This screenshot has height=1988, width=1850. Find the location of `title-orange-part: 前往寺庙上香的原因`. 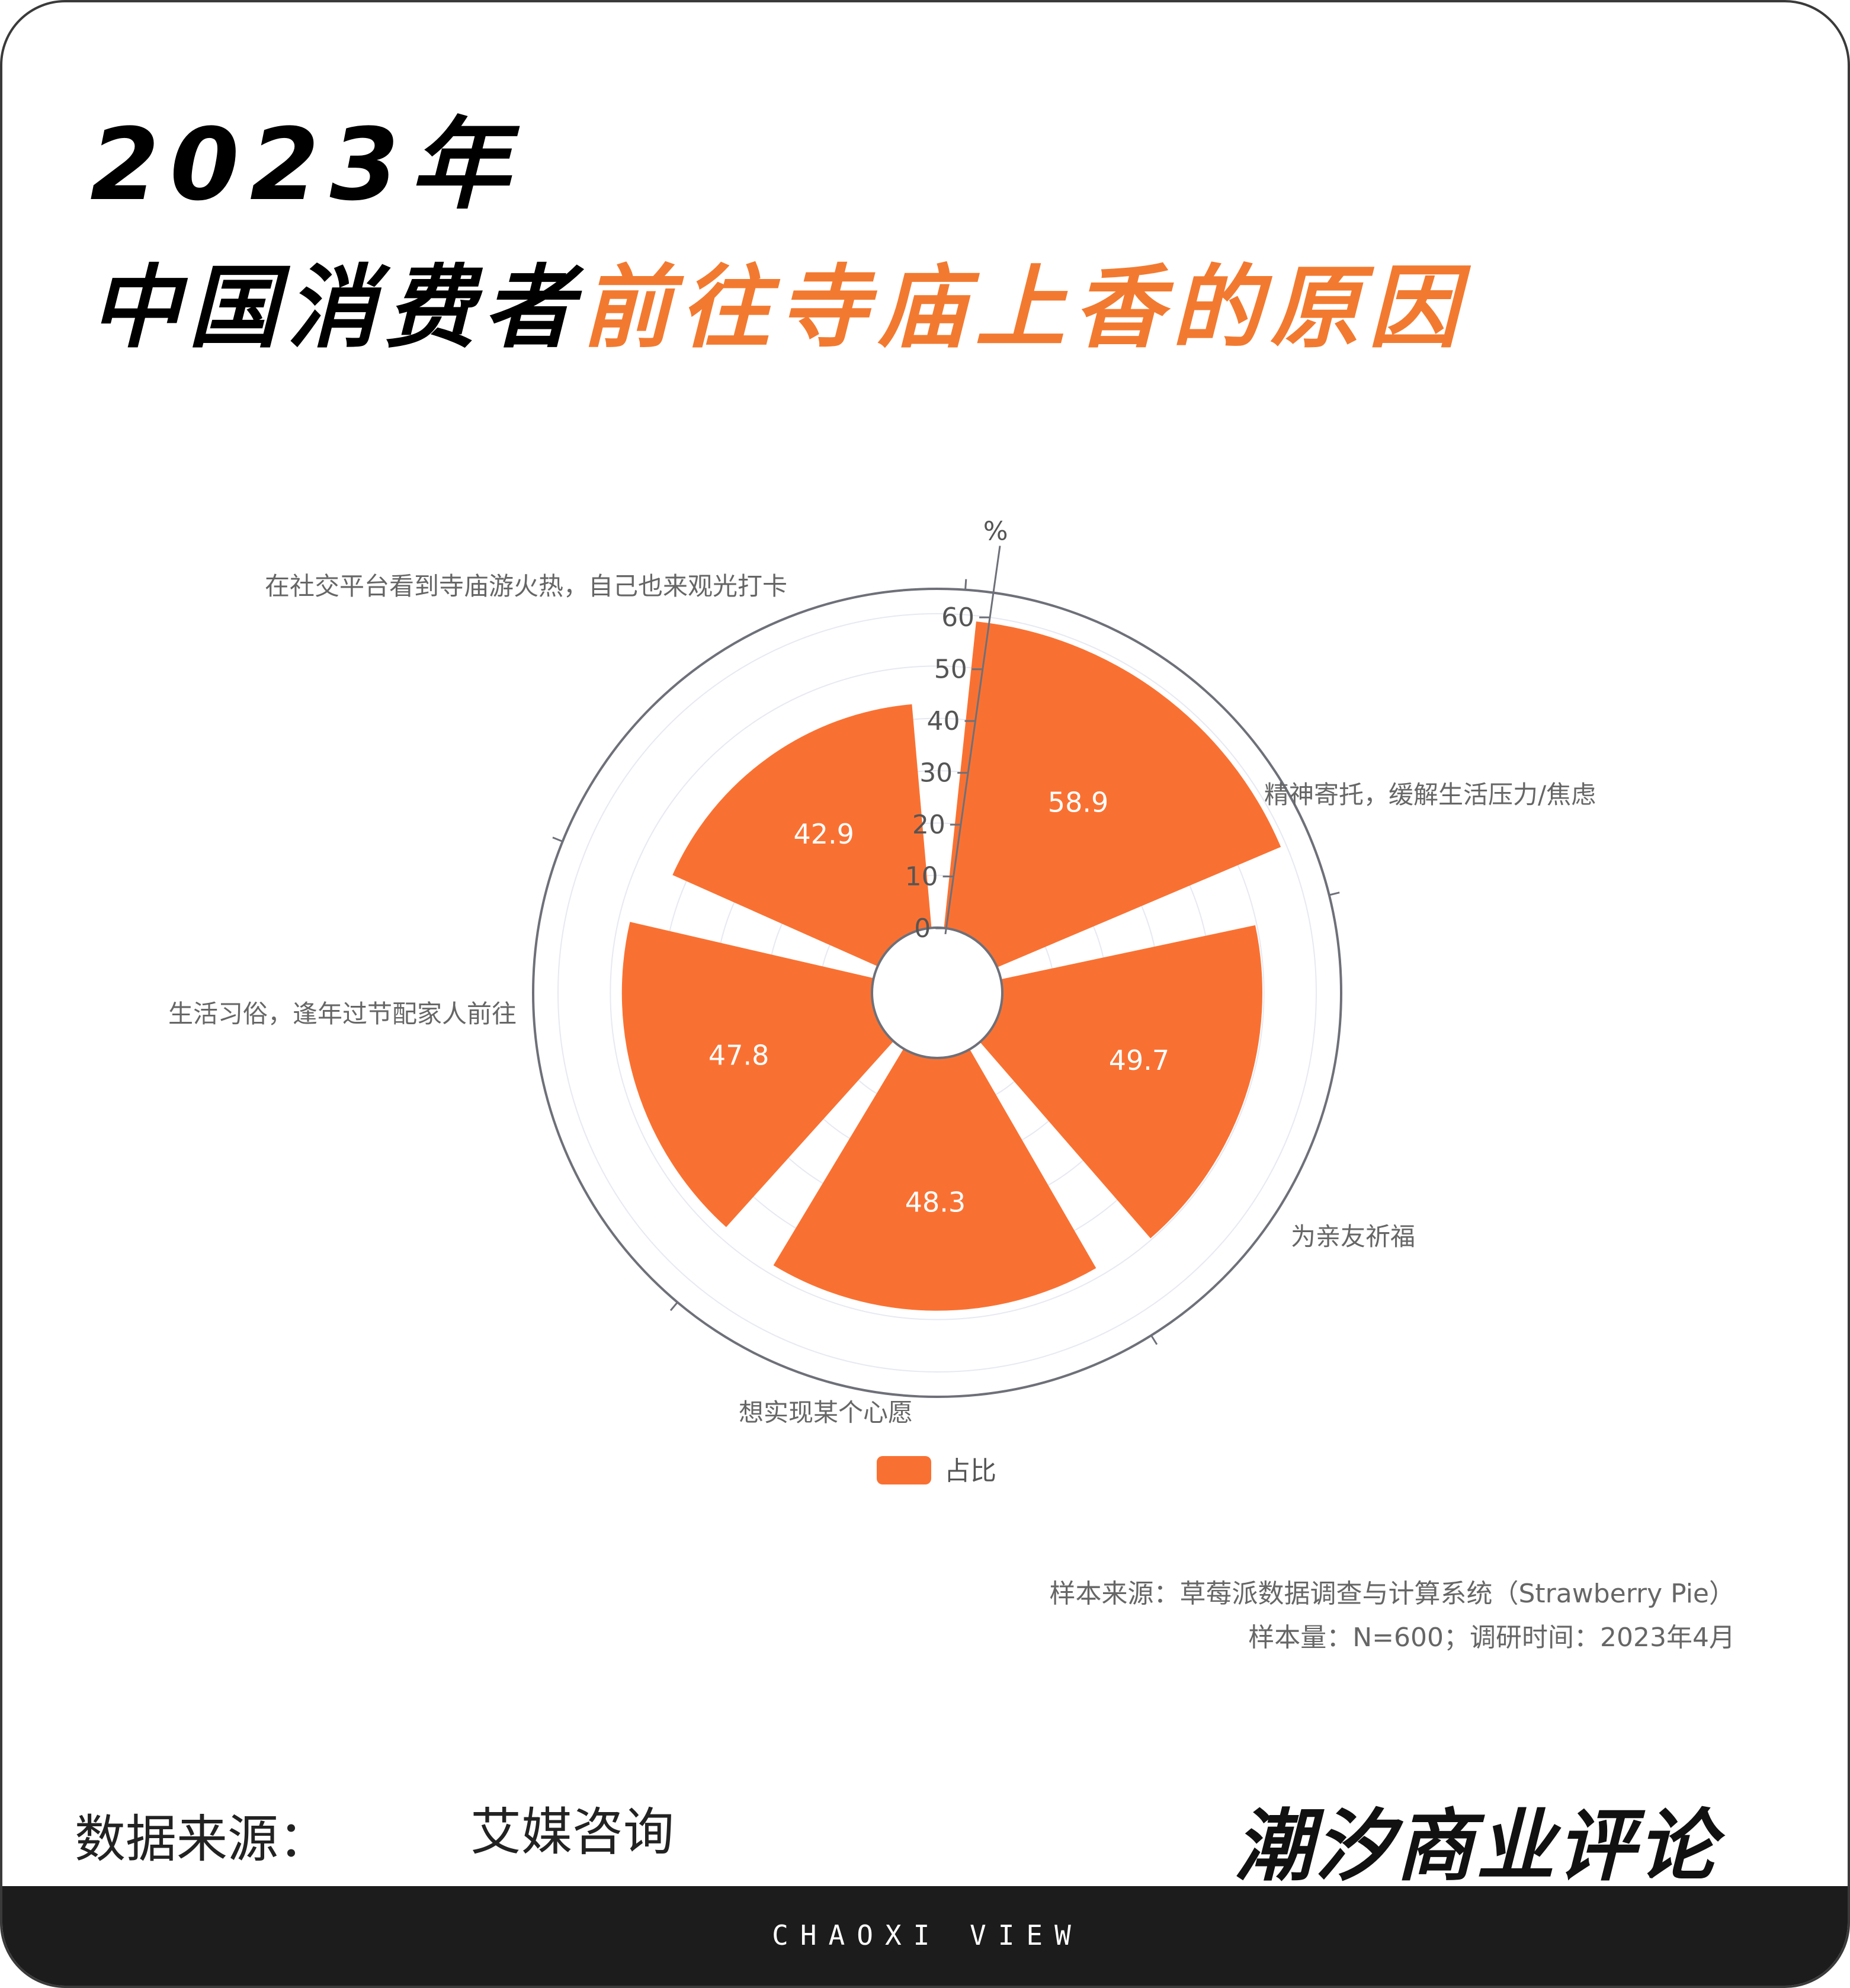

title-orange-part: 前往寺庙上香的原因 is located at coordinates (1025, 308).